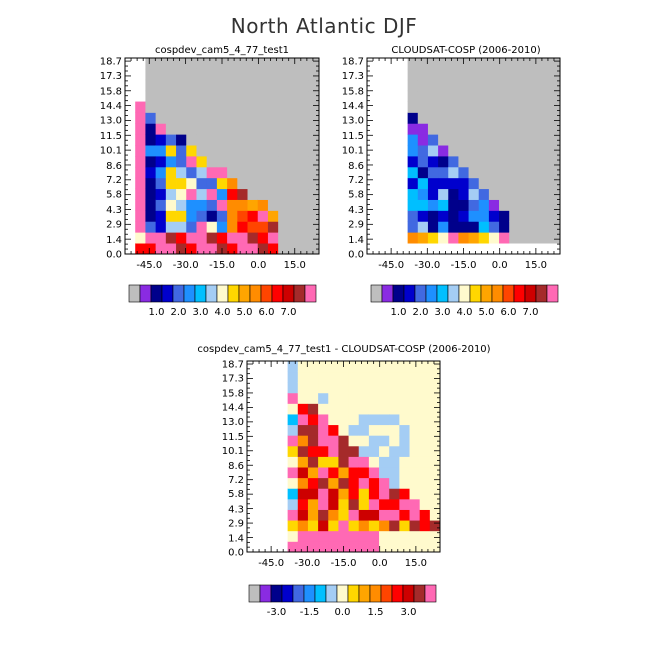  Describe the element at coordinates (356, 195) in the screenshot. I see `y-tick-label: 5.8` at that location.